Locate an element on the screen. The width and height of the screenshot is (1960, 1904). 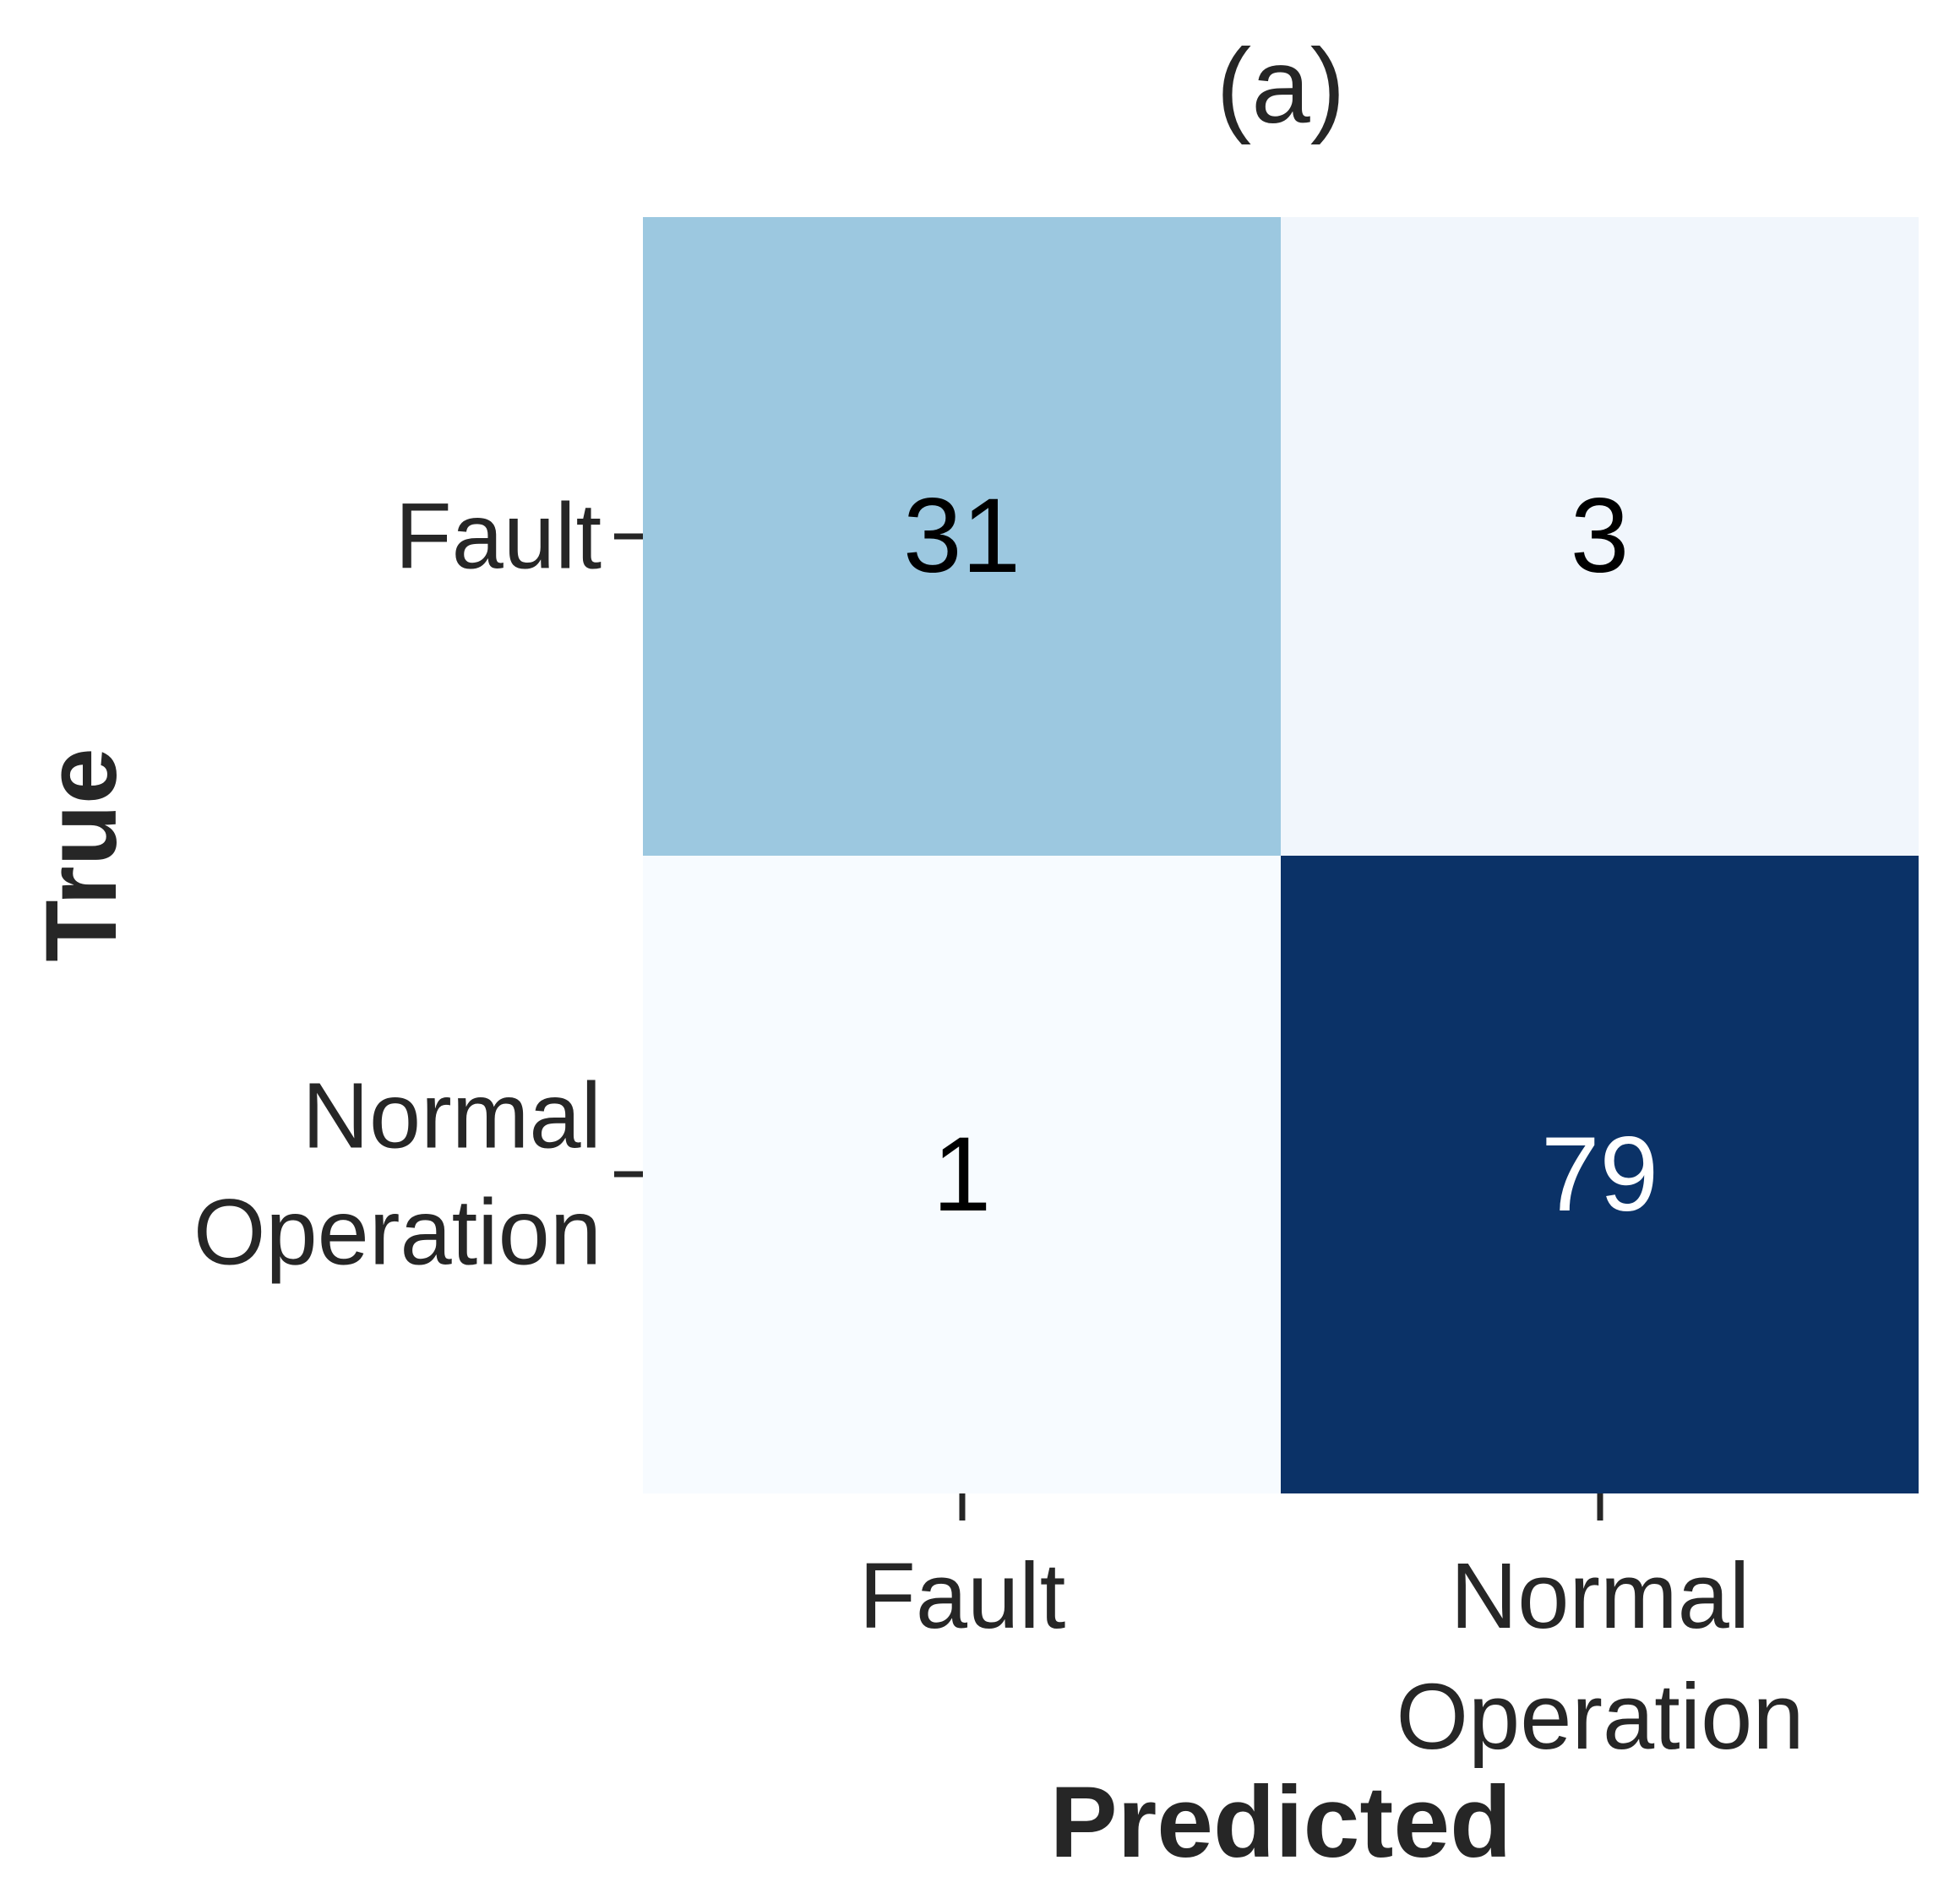
y-tick-label-fault: Fault is located at coordinates (498, 537).